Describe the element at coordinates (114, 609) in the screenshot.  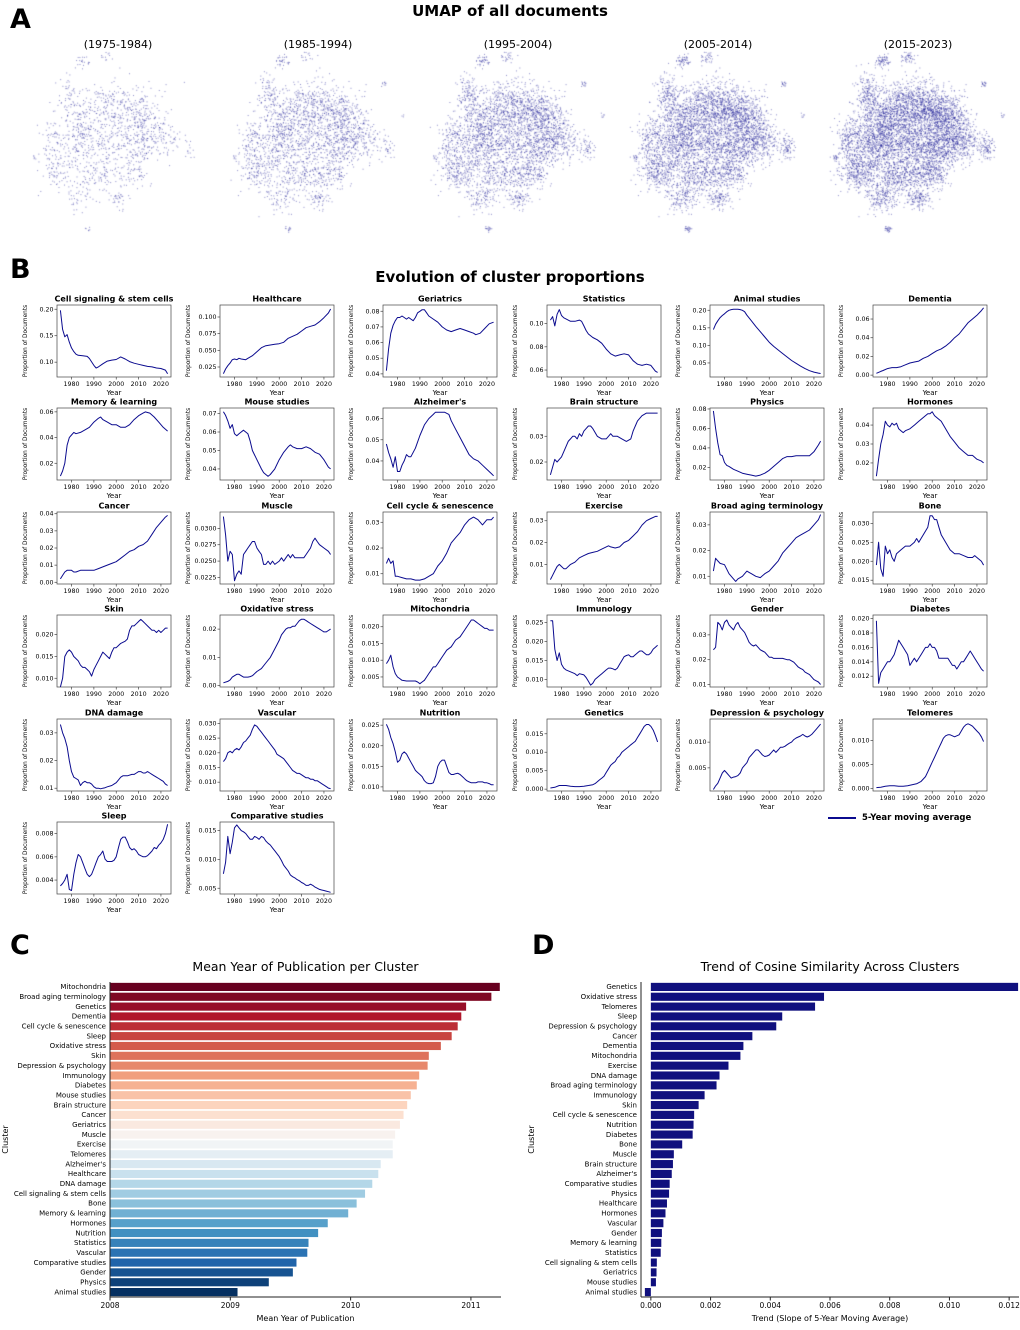
I see `svg-text: Skin` at that location.